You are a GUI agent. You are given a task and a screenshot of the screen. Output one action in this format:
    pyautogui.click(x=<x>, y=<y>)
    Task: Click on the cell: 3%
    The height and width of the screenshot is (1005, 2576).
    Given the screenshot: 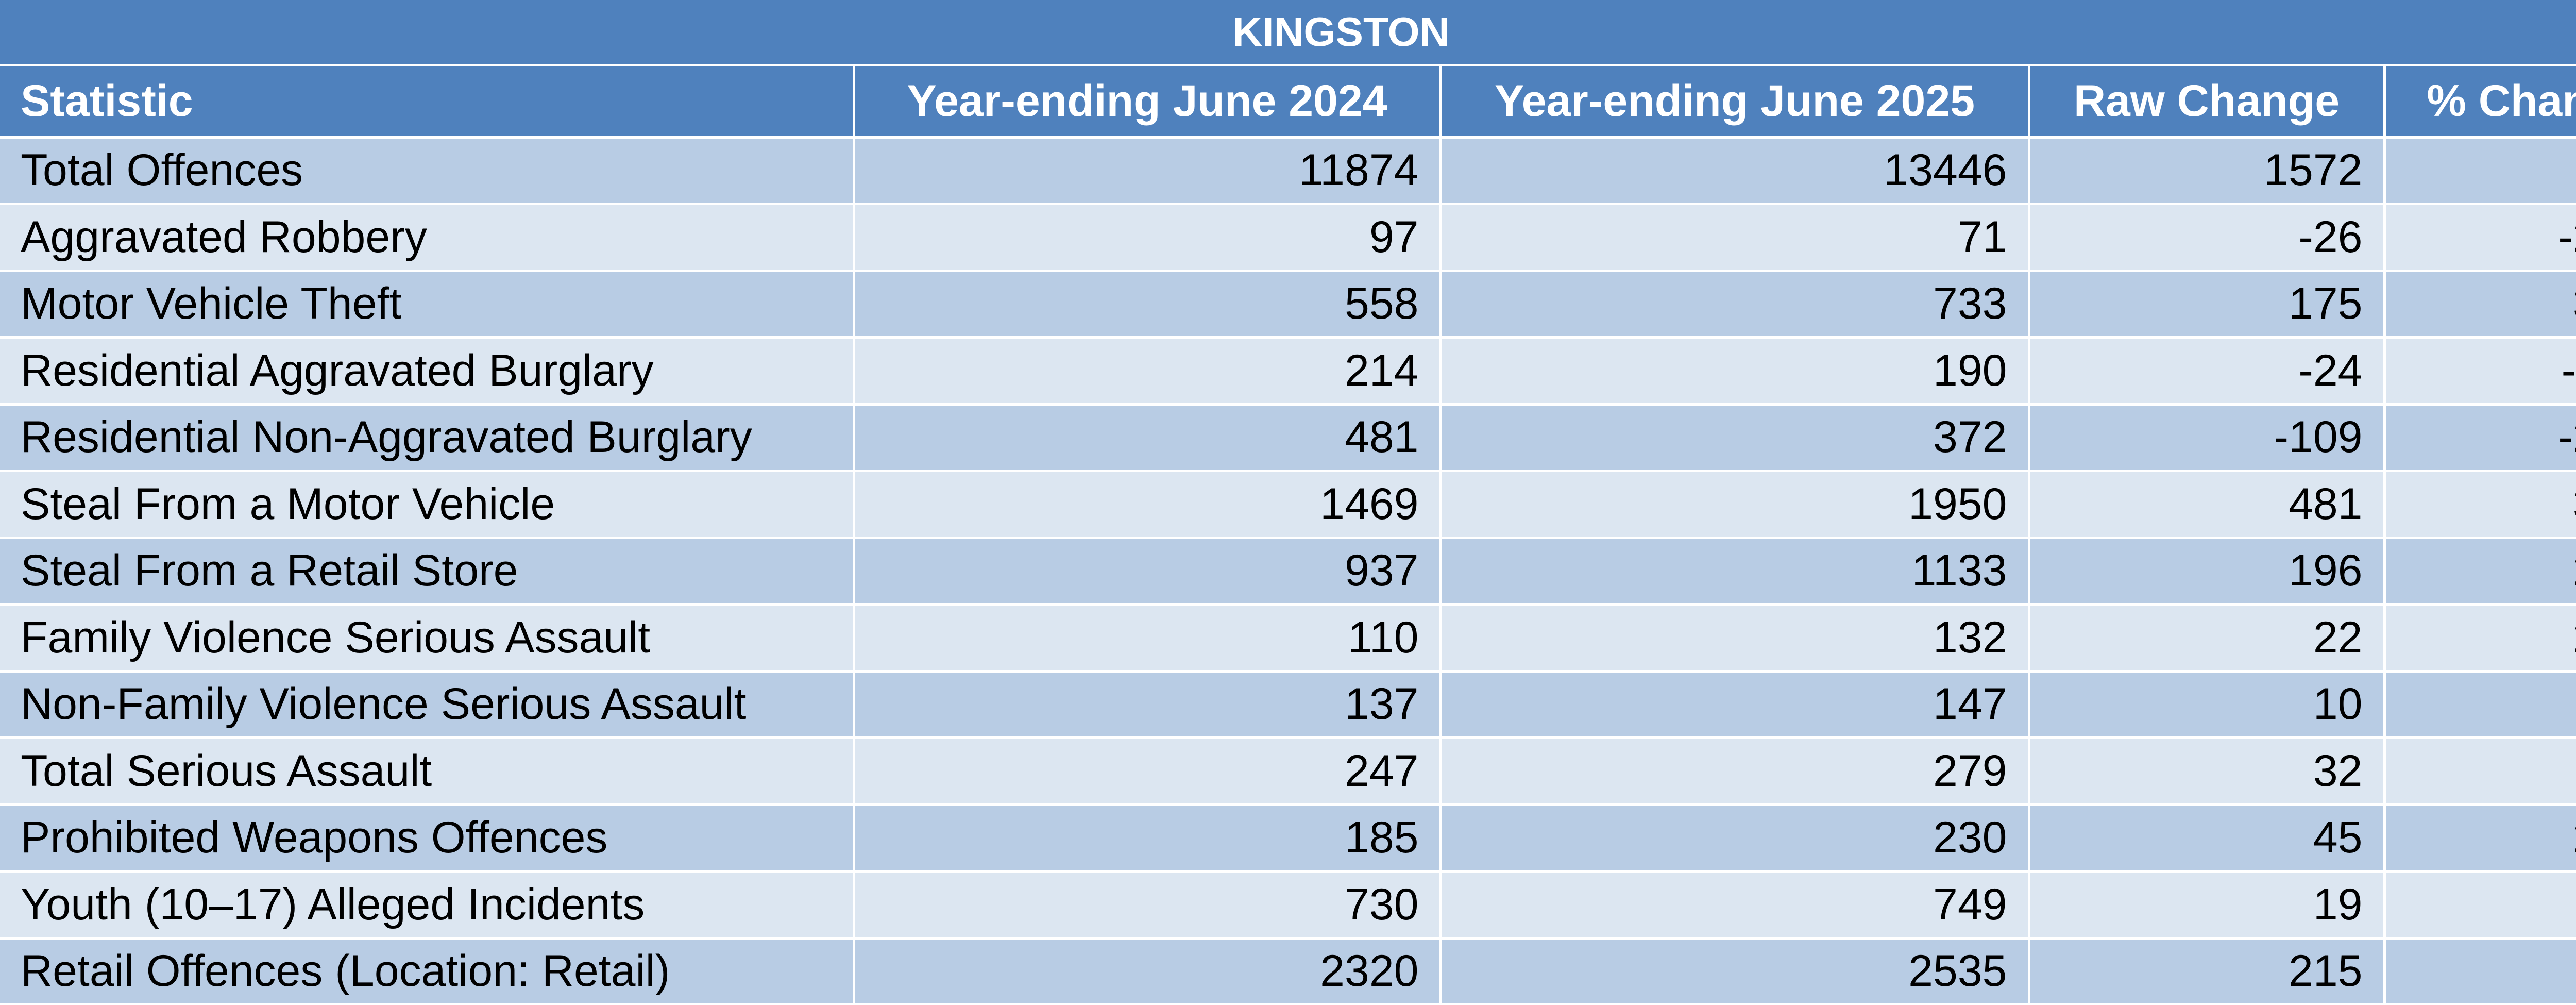 What is the action you would take?
    pyautogui.click(x=2479, y=905)
    